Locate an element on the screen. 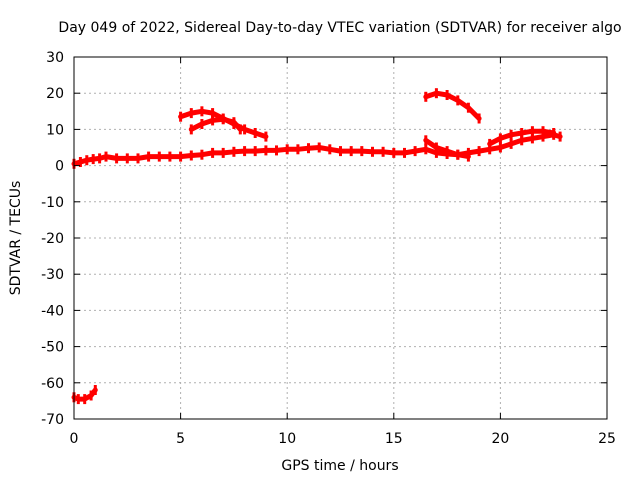  x-axis-label: GPS time / hours is located at coordinates (339, 466).